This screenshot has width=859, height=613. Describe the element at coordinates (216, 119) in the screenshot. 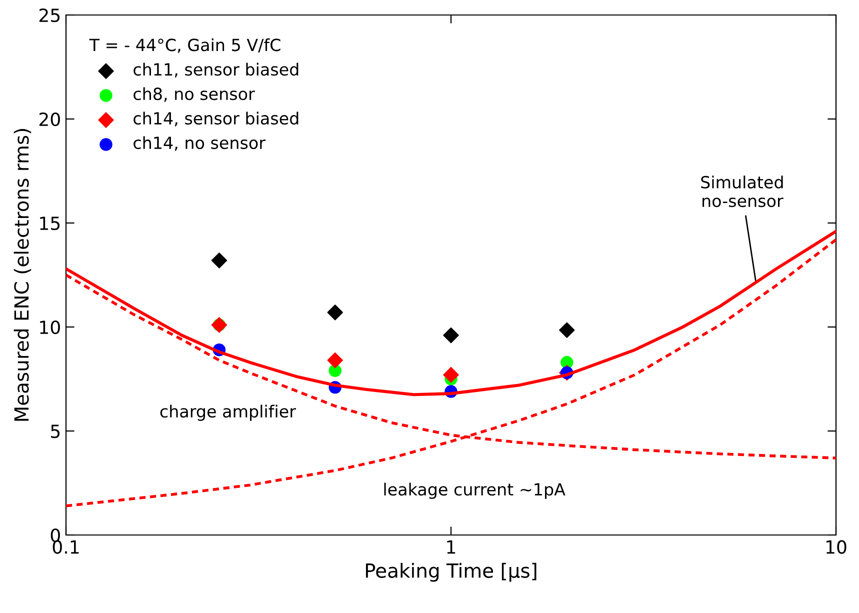

I see `legend-label: ch14, sensor biased` at that location.